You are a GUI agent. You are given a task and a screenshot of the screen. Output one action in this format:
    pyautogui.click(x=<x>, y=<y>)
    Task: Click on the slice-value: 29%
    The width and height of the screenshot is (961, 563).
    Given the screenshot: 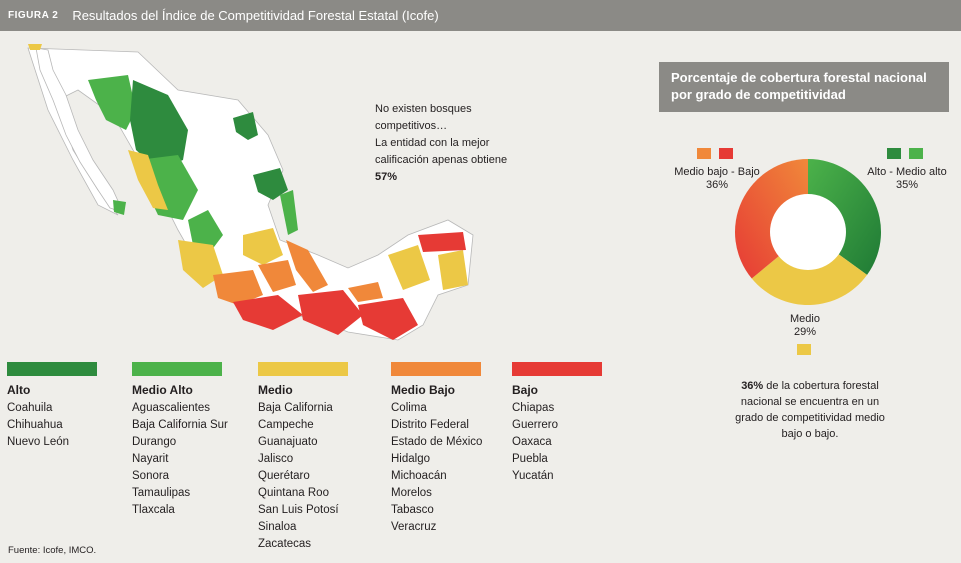 What is the action you would take?
    pyautogui.click(x=805, y=332)
    